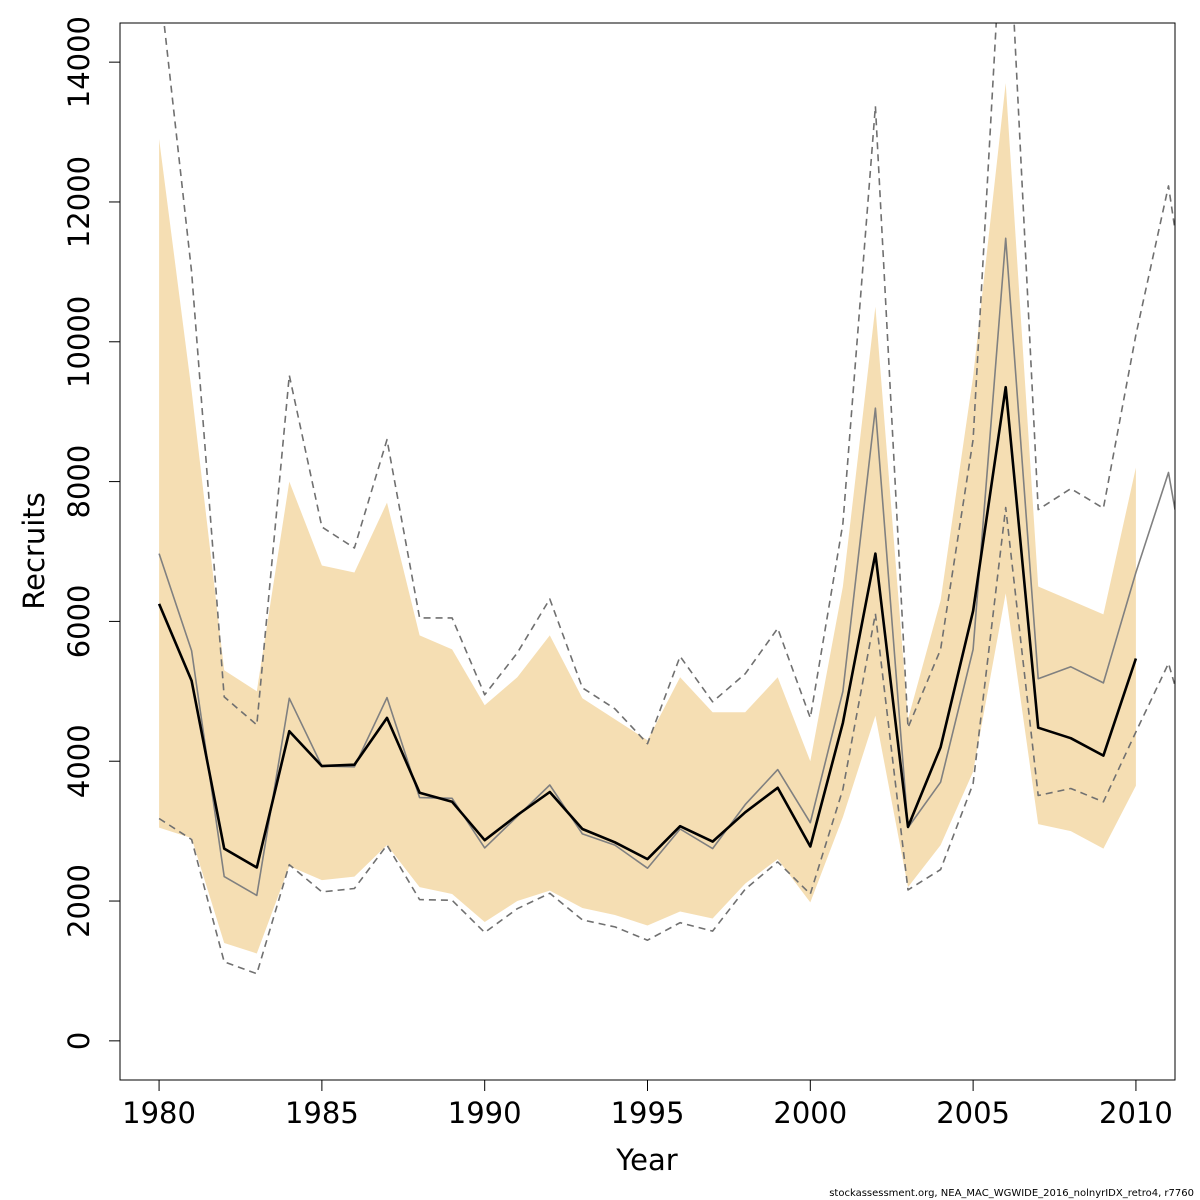  Describe the element at coordinates (34, 550) in the screenshot. I see `y-axis-title: Recruits` at that location.